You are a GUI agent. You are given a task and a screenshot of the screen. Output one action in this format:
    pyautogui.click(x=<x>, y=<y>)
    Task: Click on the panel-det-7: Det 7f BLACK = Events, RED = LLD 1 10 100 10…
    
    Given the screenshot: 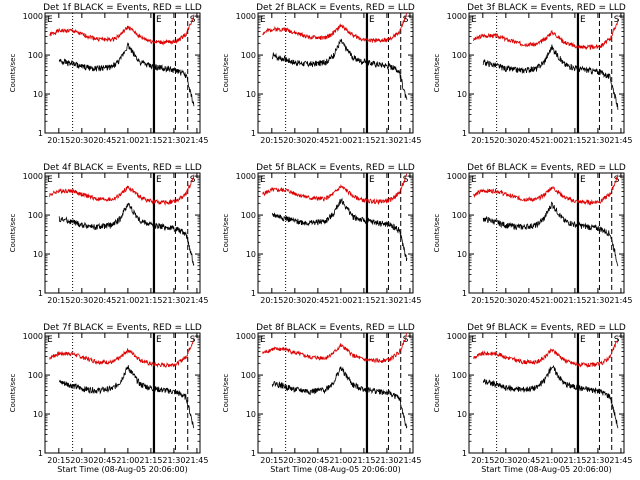 What is the action you would take?
    pyautogui.click(x=108, y=398)
    